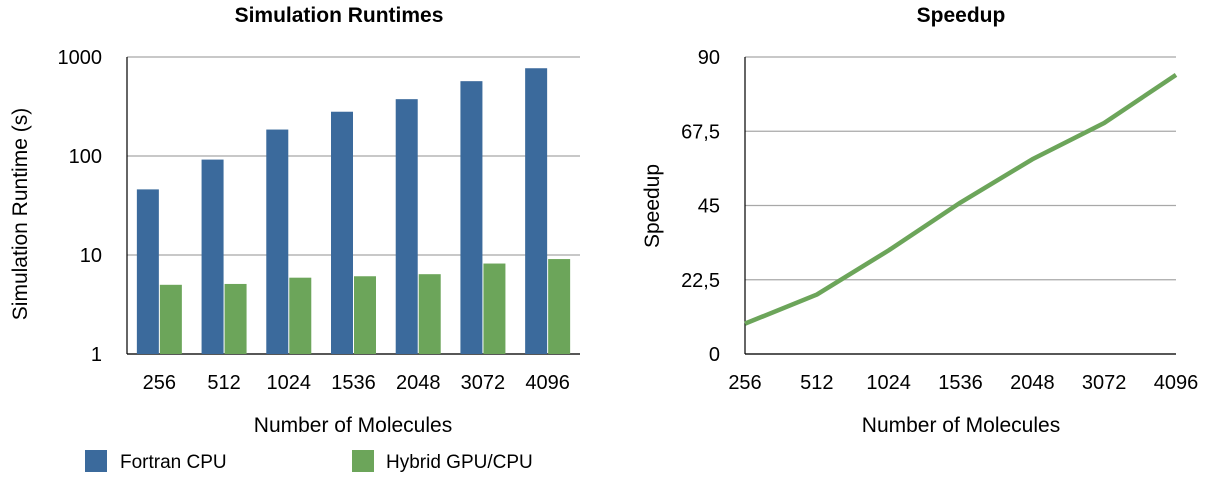  What do you see at coordinates (91, 256) in the screenshot?
I see `runtimes-y-tick-label: 10` at bounding box center [91, 256].